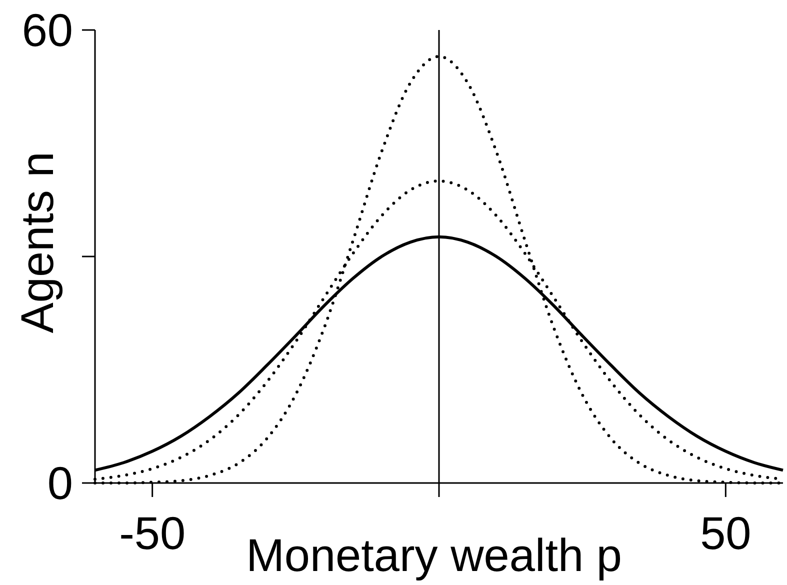 The height and width of the screenshot is (585, 787). I want to click on x-tick-label: 50, so click(726, 533).